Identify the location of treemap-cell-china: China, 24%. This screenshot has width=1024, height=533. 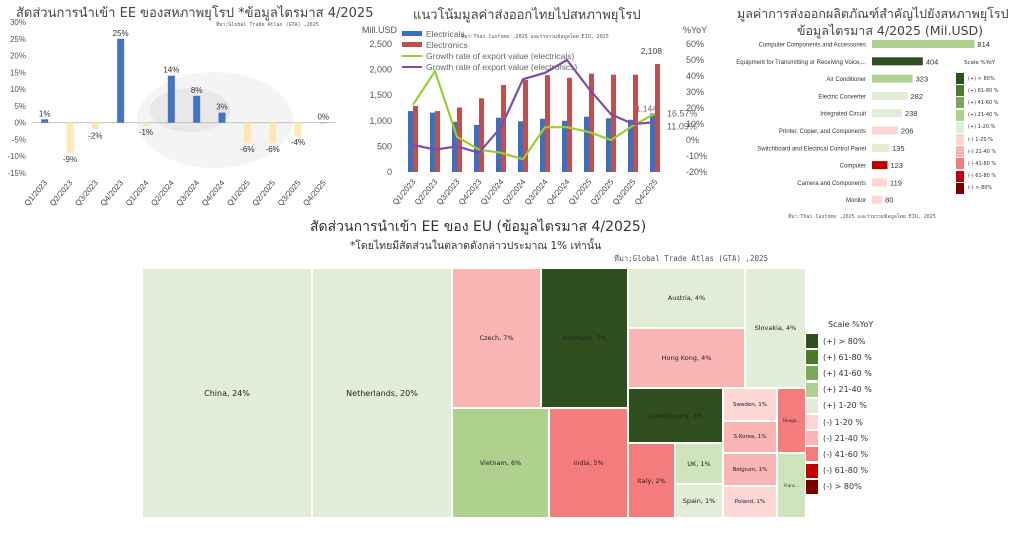
(227, 393).